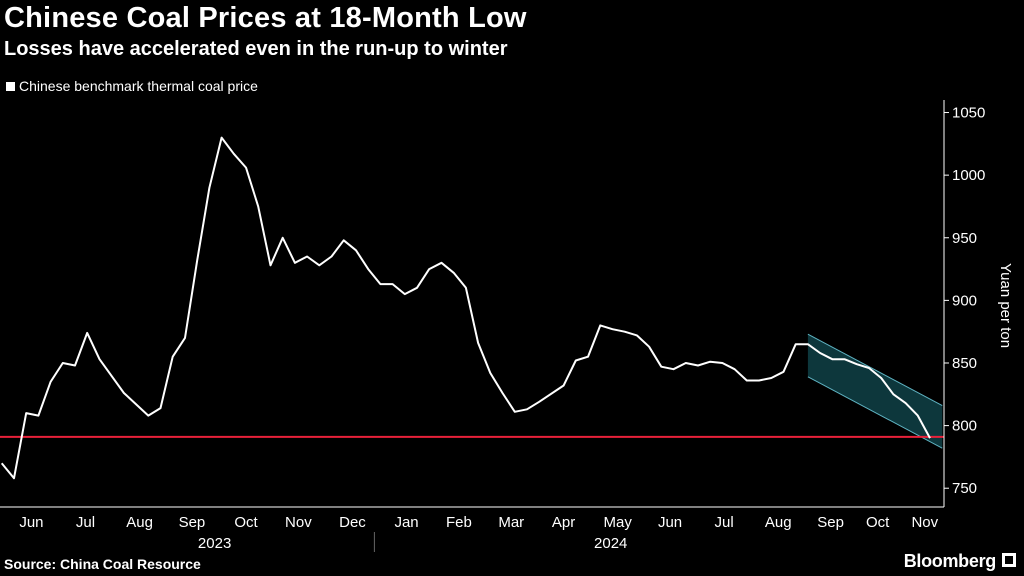 The height and width of the screenshot is (576, 1024). I want to click on legend-swatch, so click(10, 86).